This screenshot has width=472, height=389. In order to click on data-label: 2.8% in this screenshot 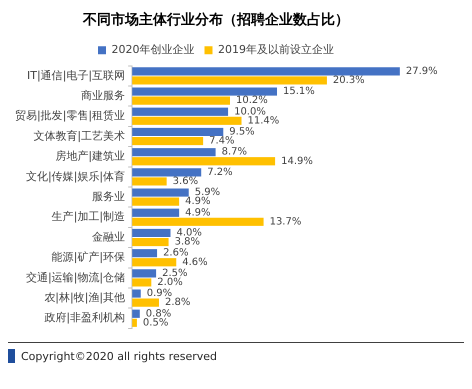, I will do `click(177, 302)`.